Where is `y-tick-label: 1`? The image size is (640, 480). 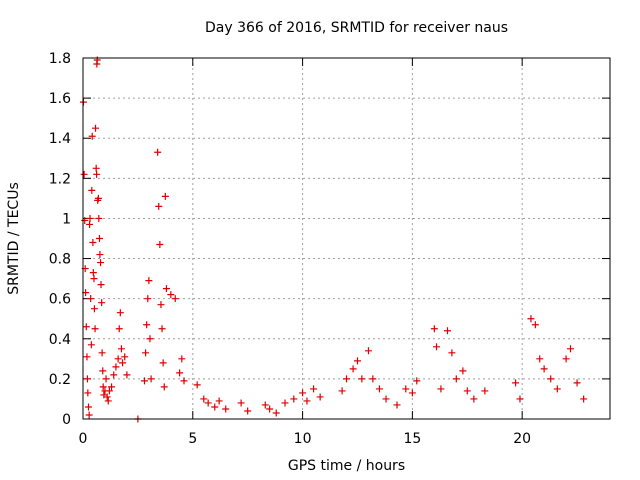
y-tick-label: 1 is located at coordinates (66, 219).